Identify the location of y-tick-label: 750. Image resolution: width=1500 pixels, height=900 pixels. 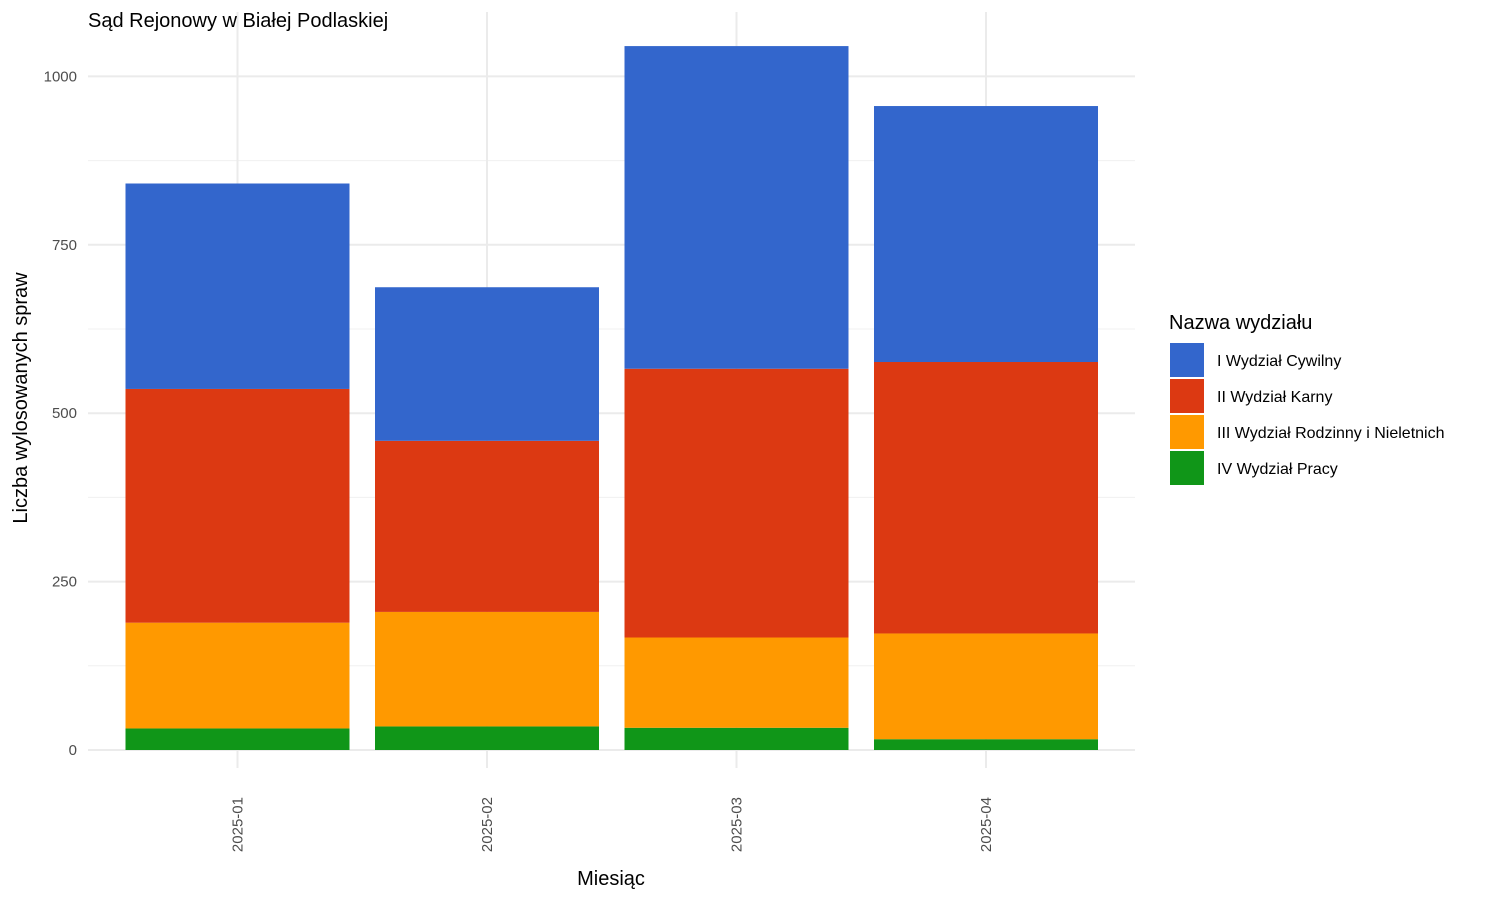
(64, 245).